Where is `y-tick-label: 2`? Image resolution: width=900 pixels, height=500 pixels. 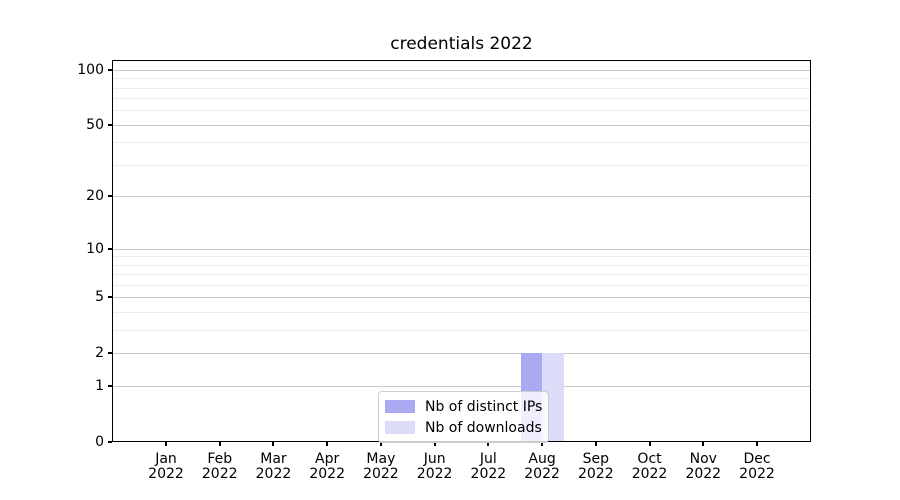 y-tick-label: 2 is located at coordinates (99, 353).